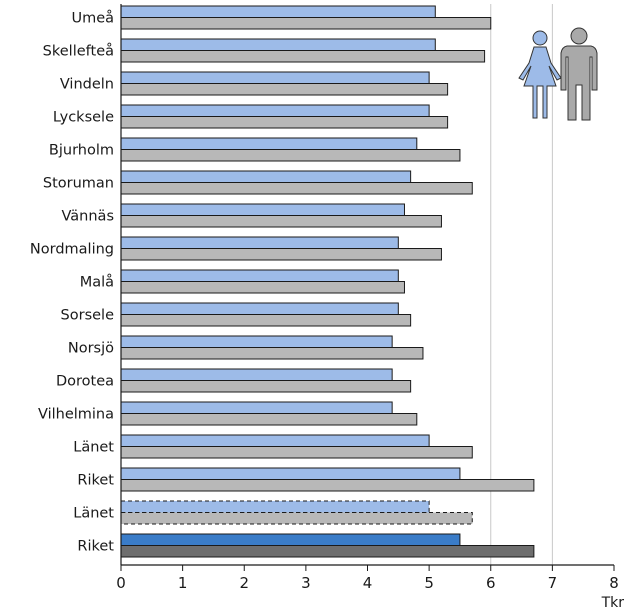  What do you see at coordinates (244, 583) in the screenshot?
I see `x-tick-label: 2` at bounding box center [244, 583].